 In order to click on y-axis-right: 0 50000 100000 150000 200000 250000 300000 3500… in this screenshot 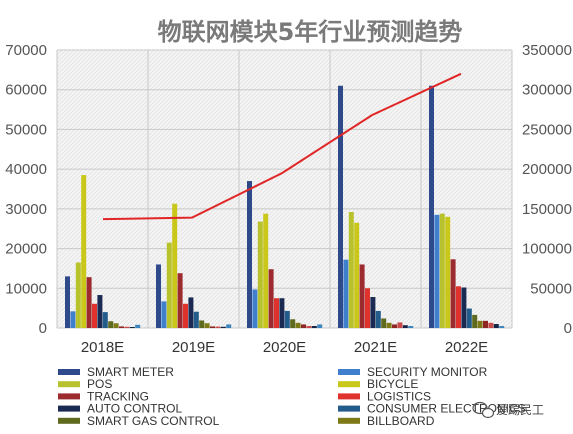, I will do `click(547, 189)`.